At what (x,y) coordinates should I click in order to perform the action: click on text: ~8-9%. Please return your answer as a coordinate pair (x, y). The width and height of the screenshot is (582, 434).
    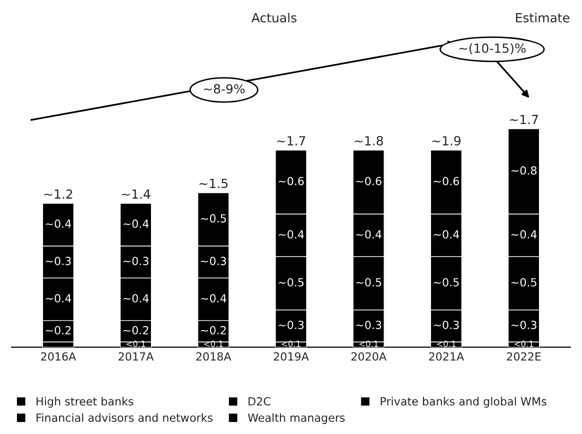
    Looking at the image, I should click on (224, 89).